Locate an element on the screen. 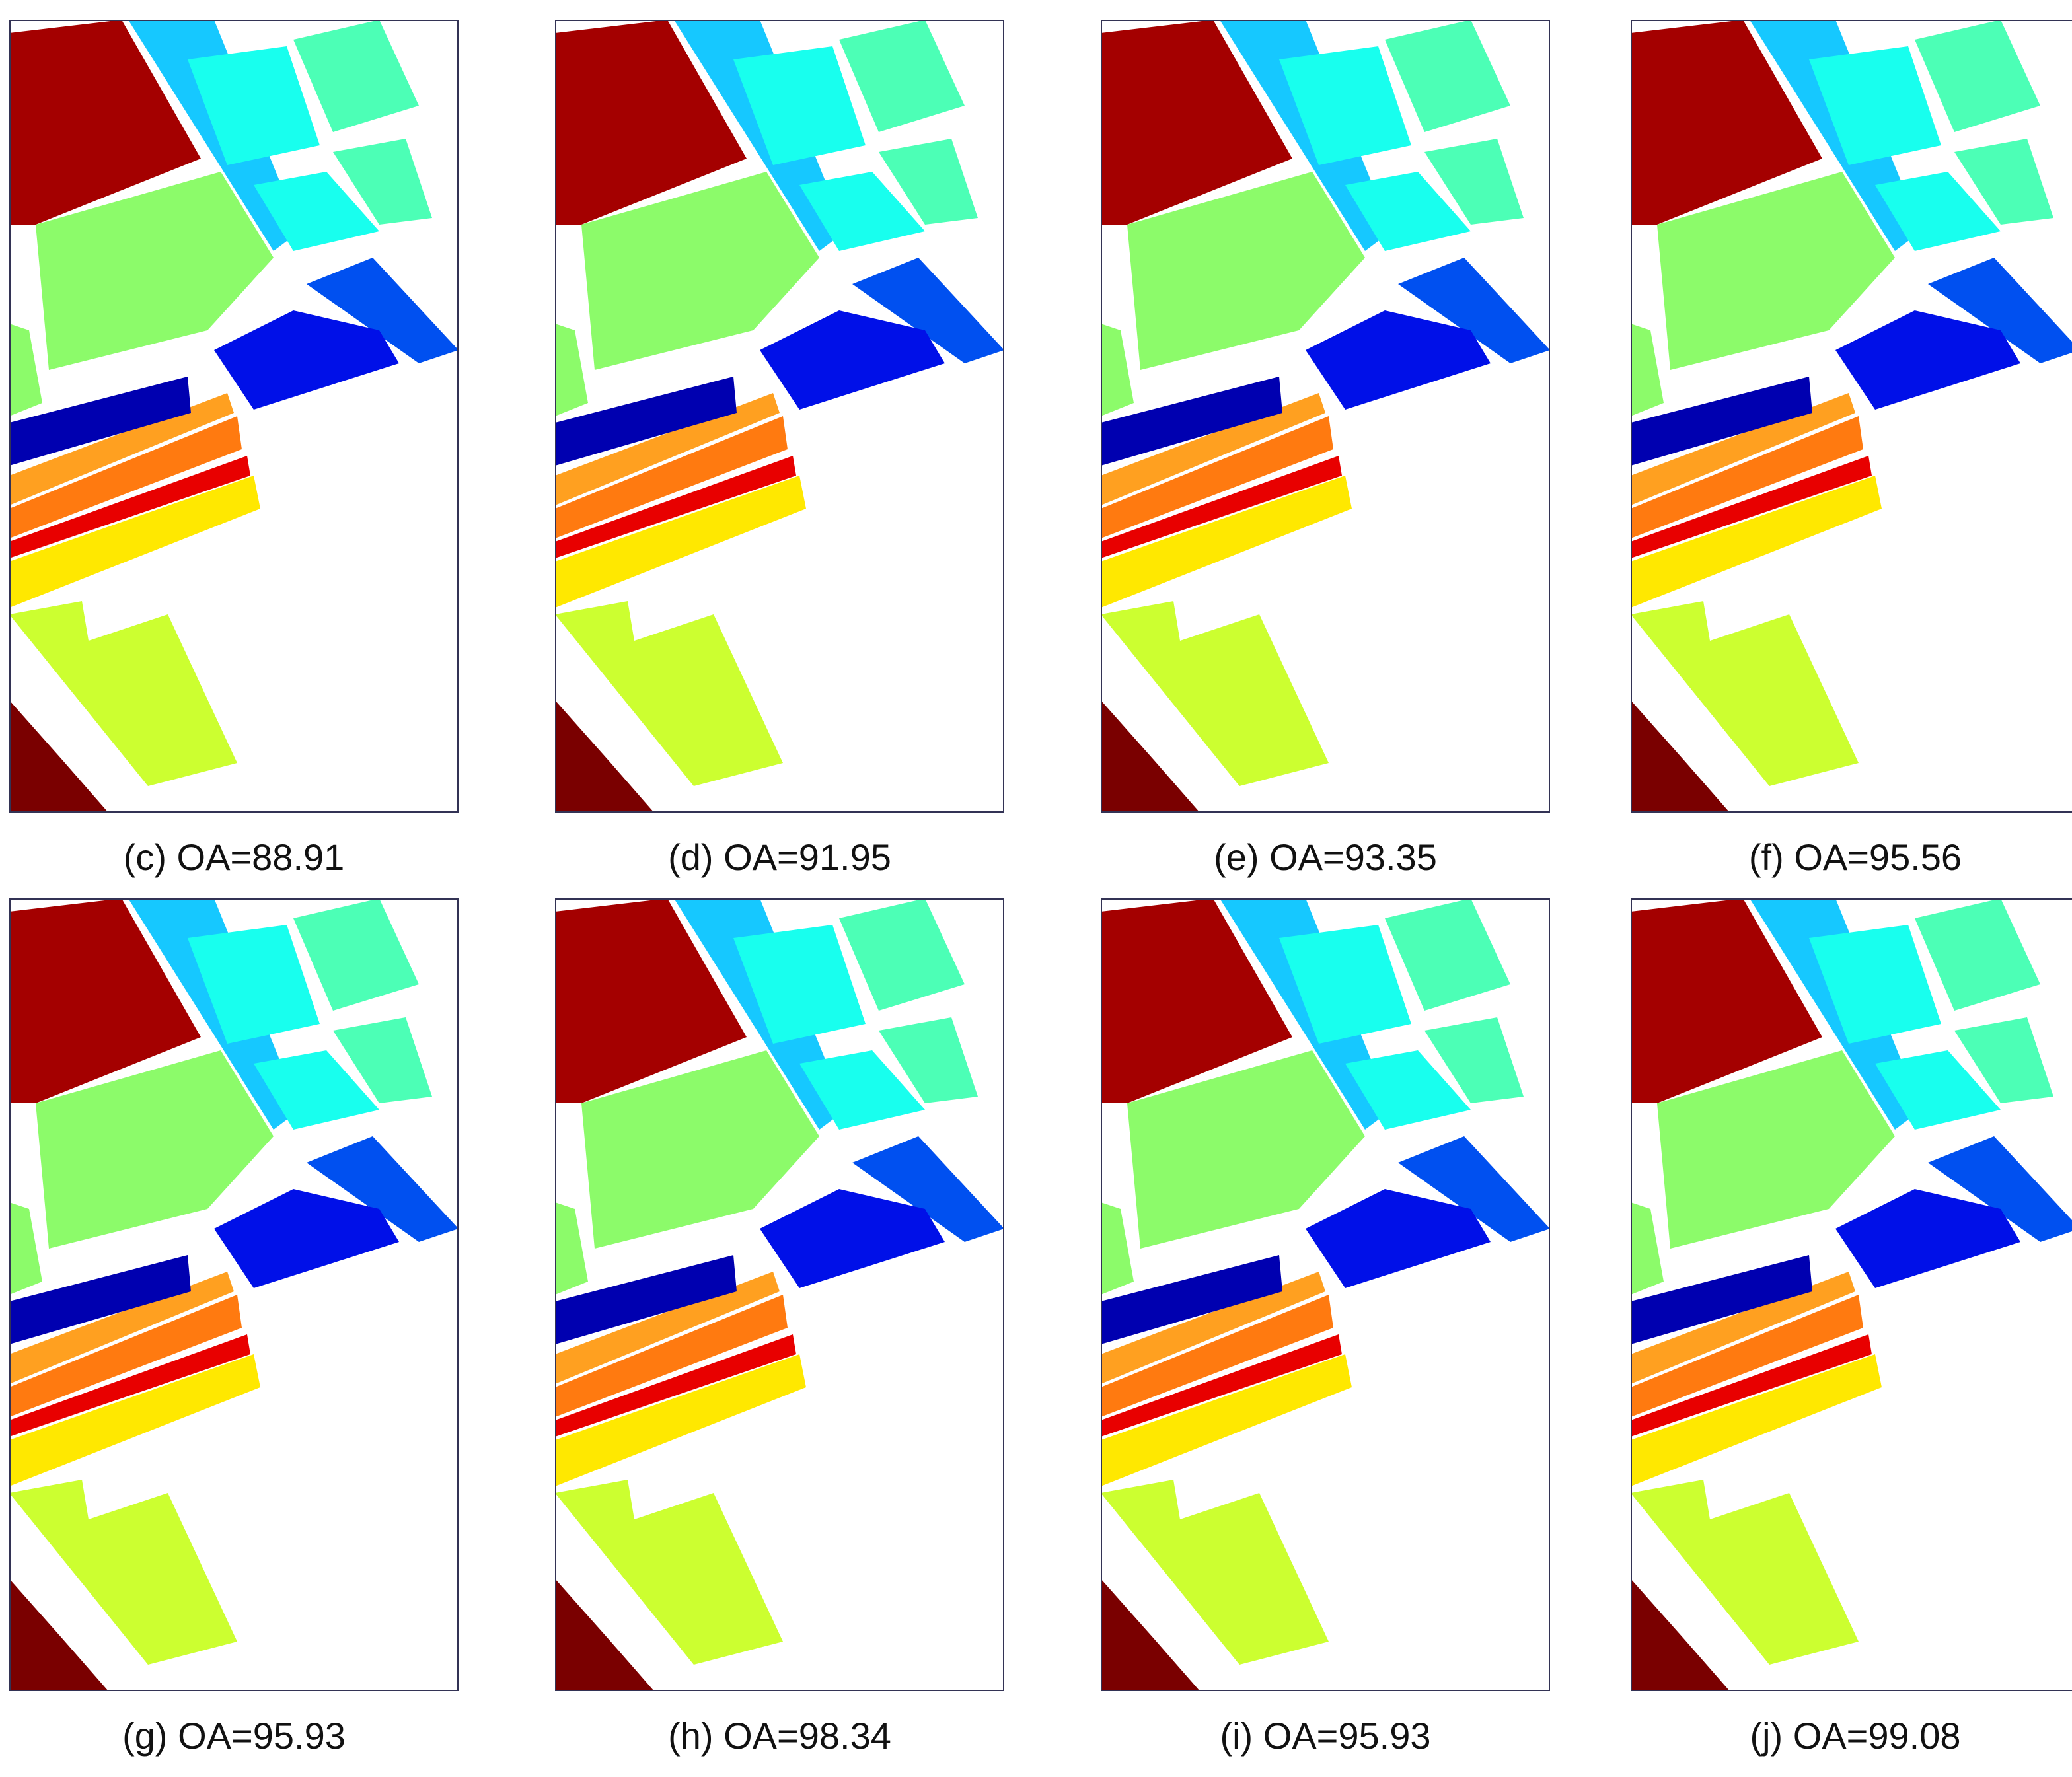  panel-d: (d) OA=91.95 is located at coordinates (779, 448).